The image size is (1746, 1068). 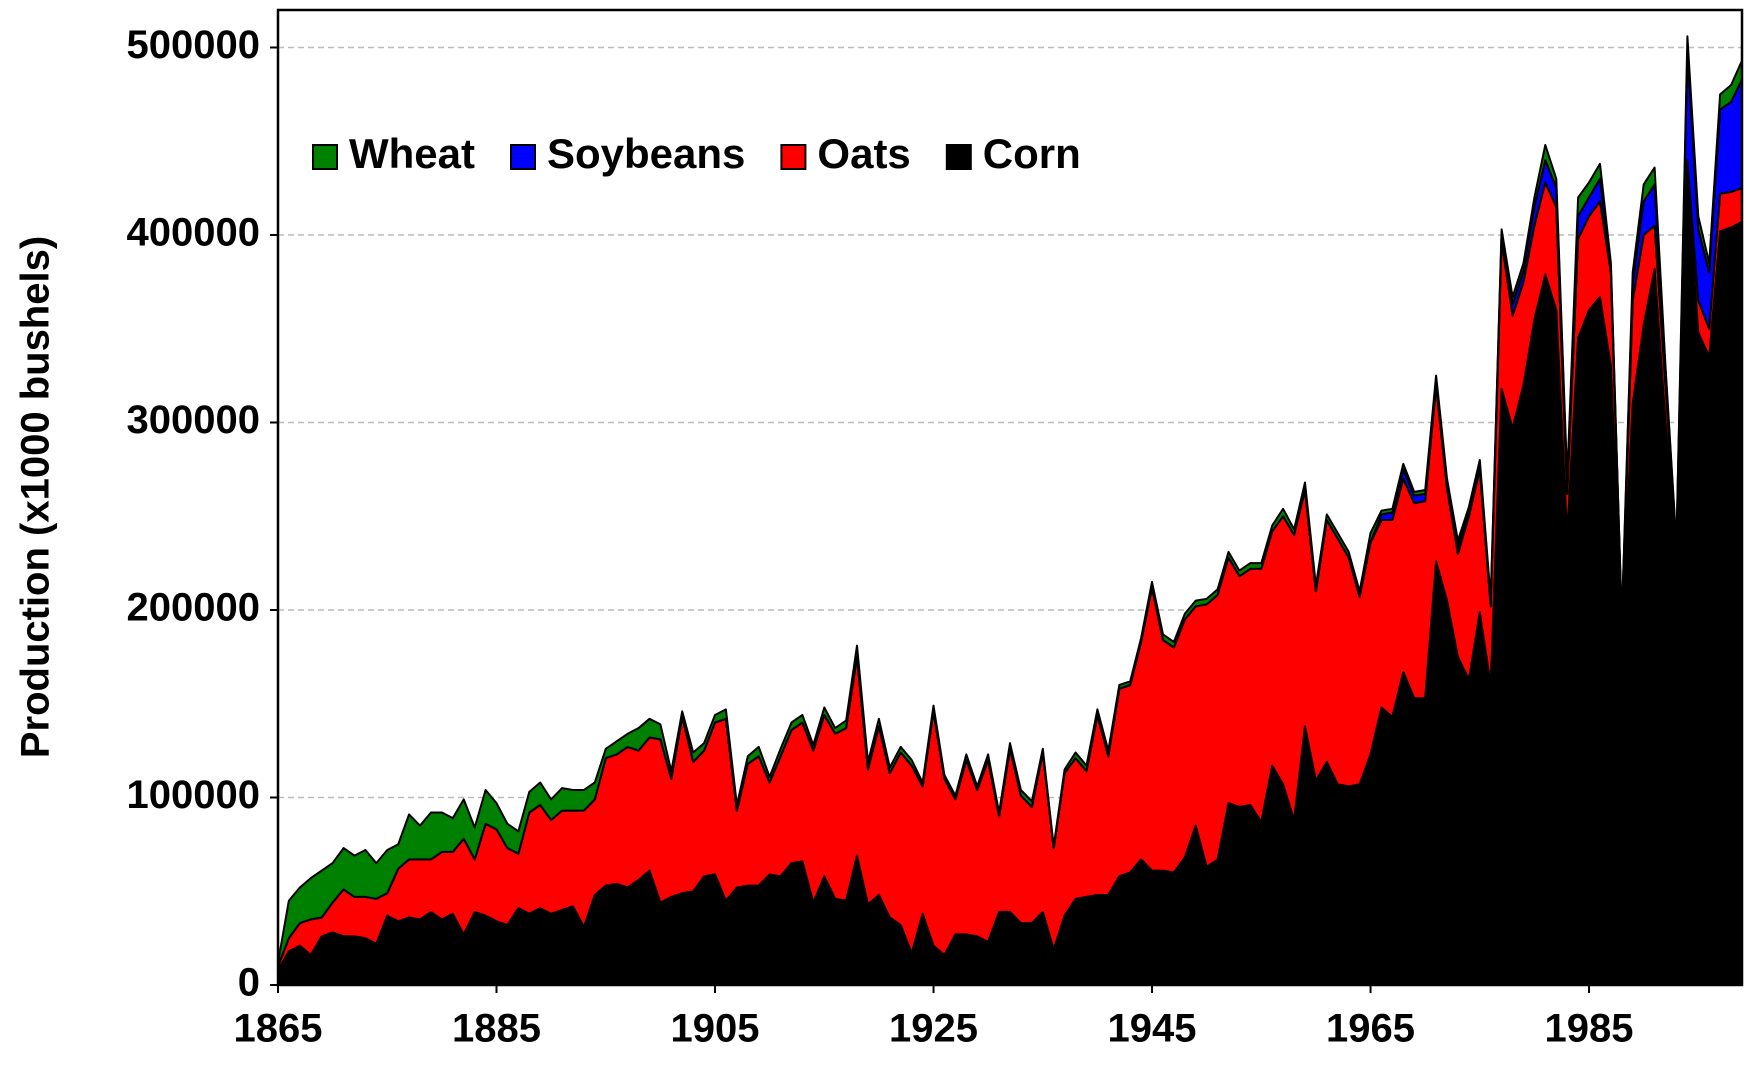 I want to click on y-tick-label: 500000, so click(x=193, y=45).